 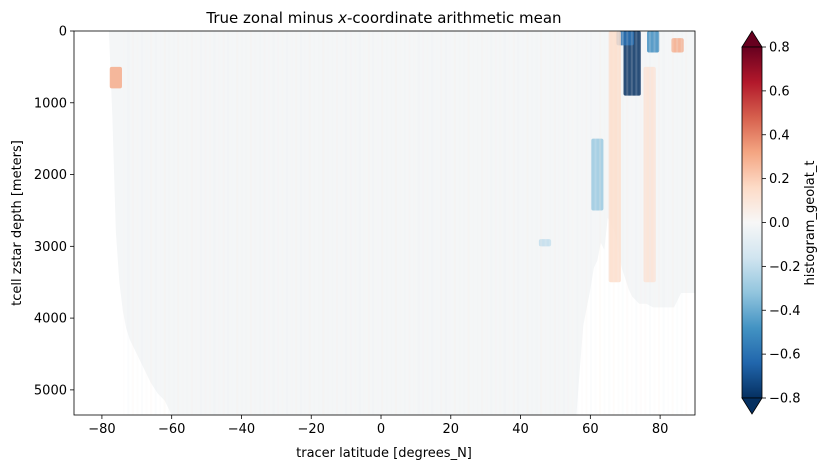 I want to click on y-axis-label: tcell zstar depth [meters], so click(x=17, y=223).